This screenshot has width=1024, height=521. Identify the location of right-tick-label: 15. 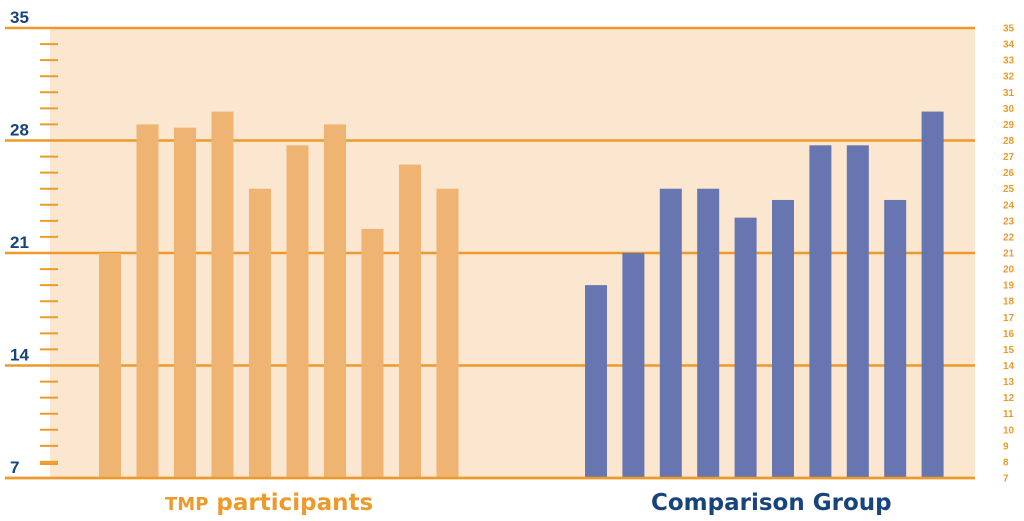
(1009, 350).